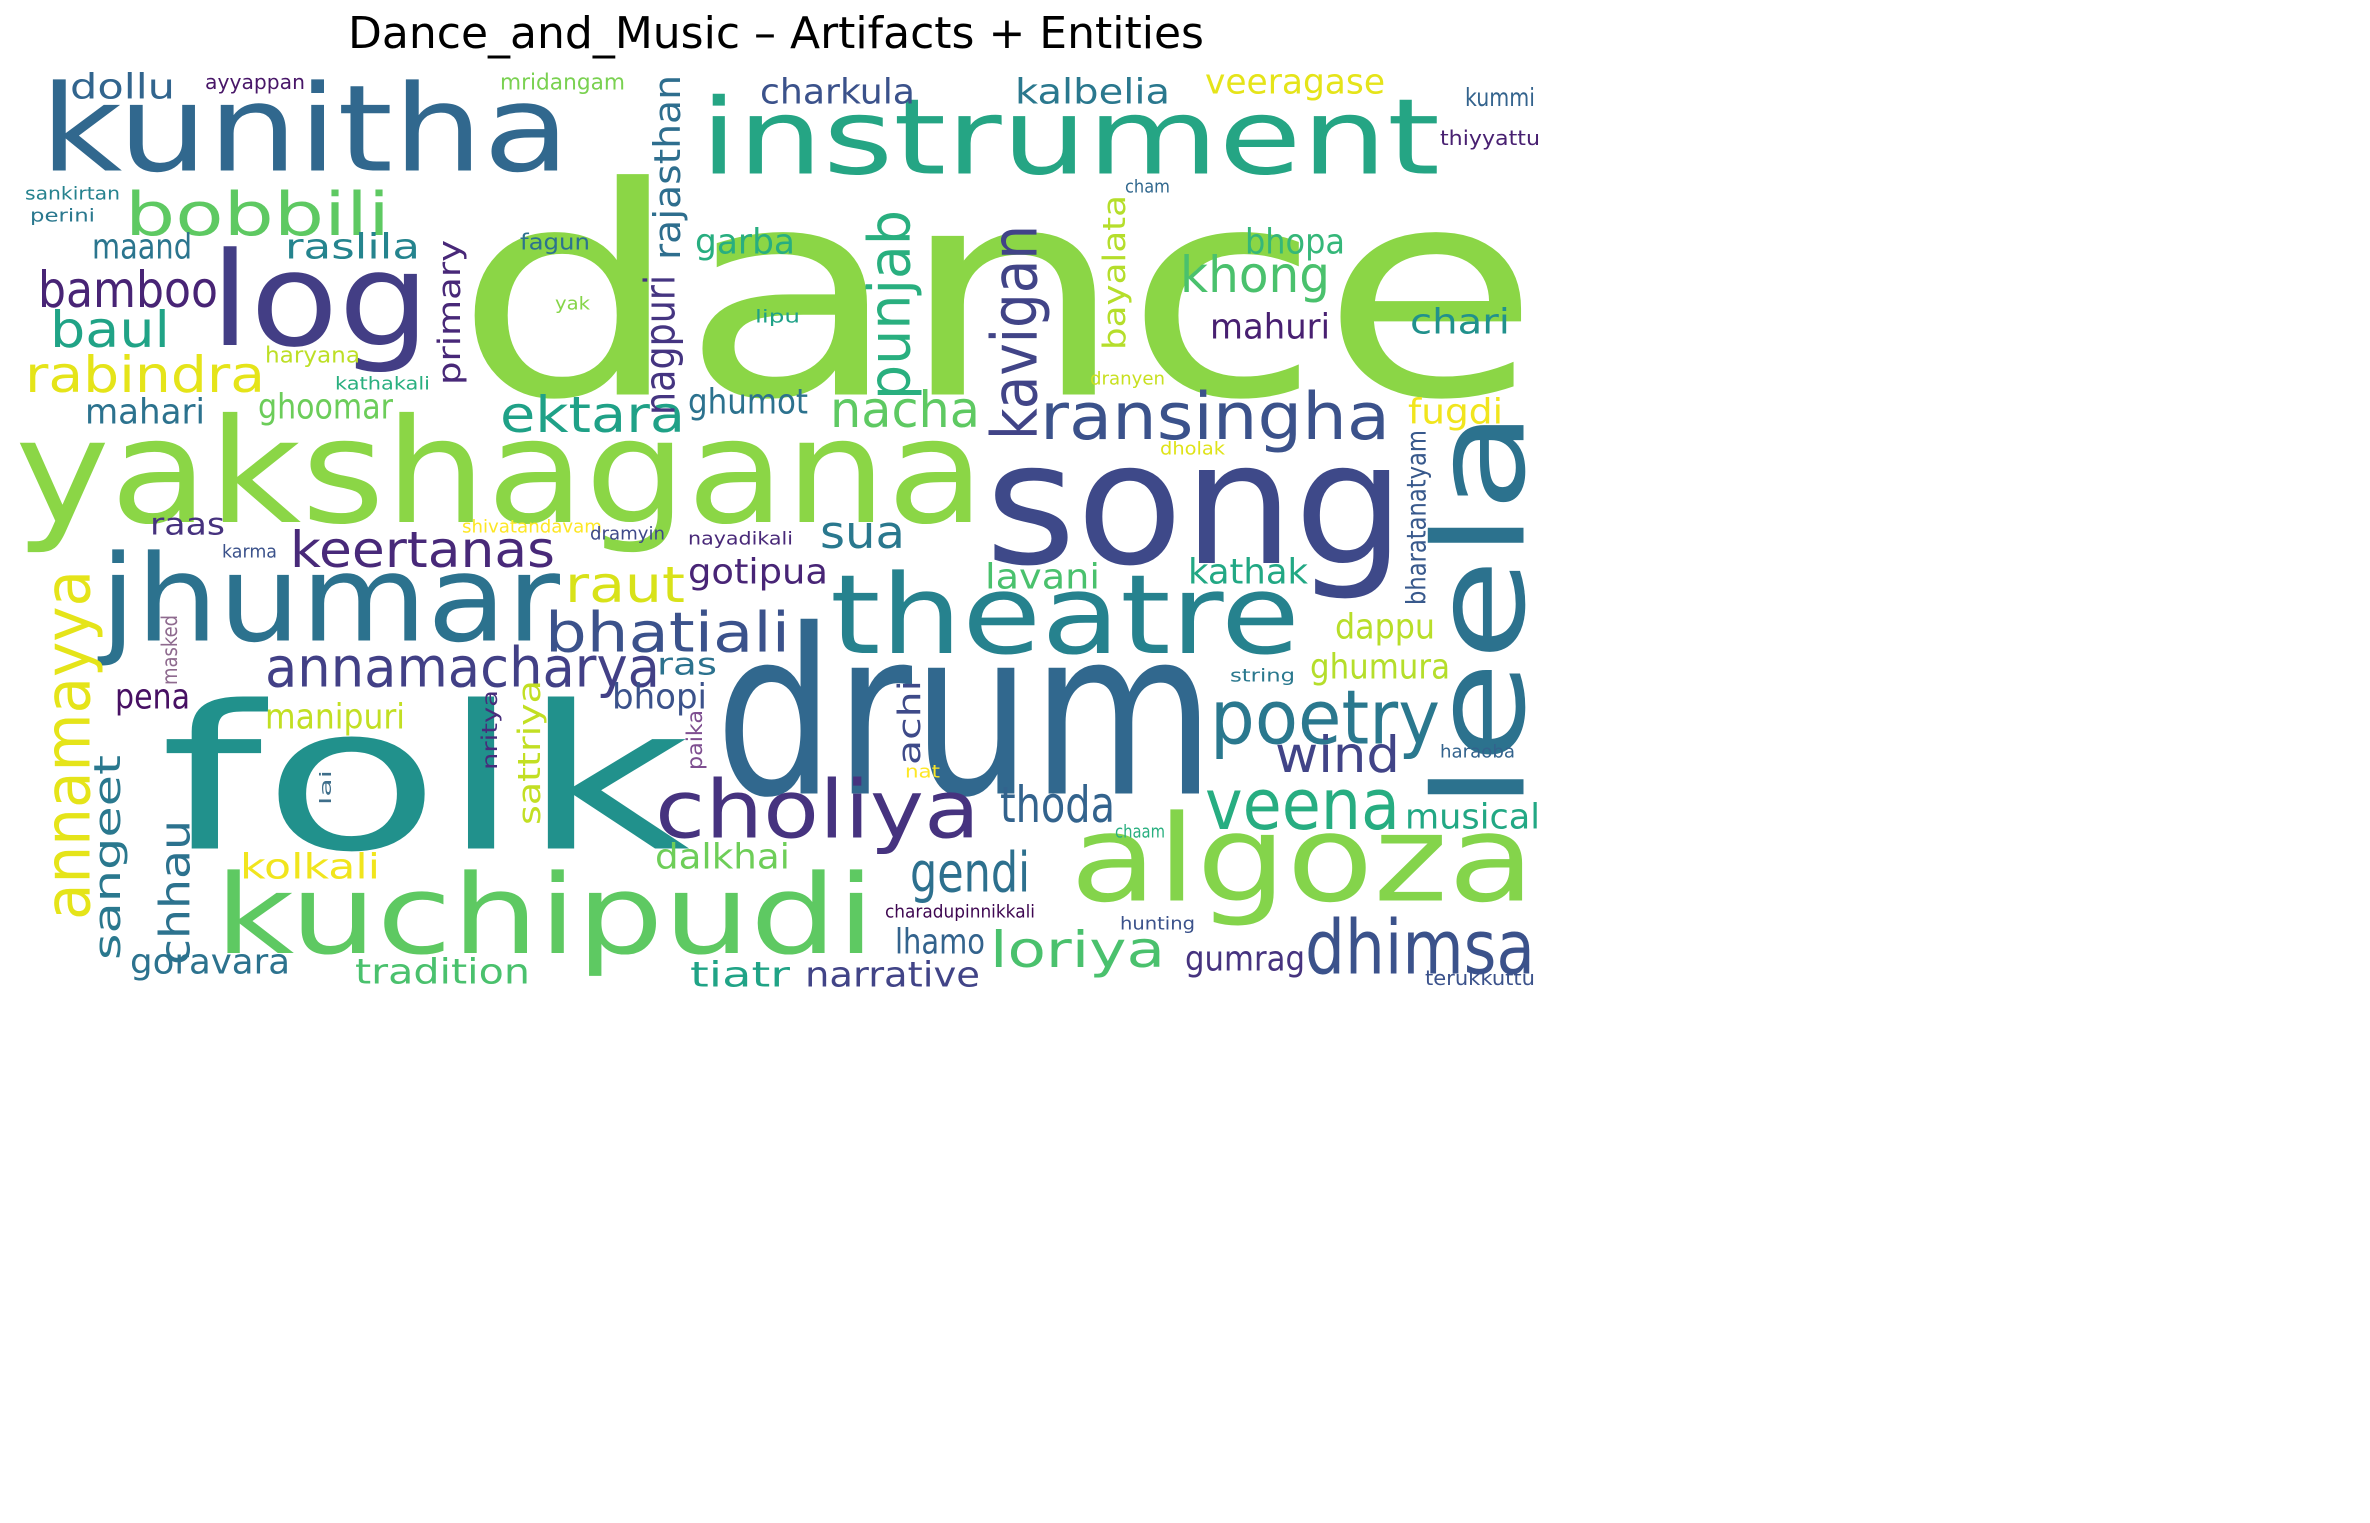  Describe the element at coordinates (1147, 187) in the screenshot. I see `word-cham: cham` at that location.